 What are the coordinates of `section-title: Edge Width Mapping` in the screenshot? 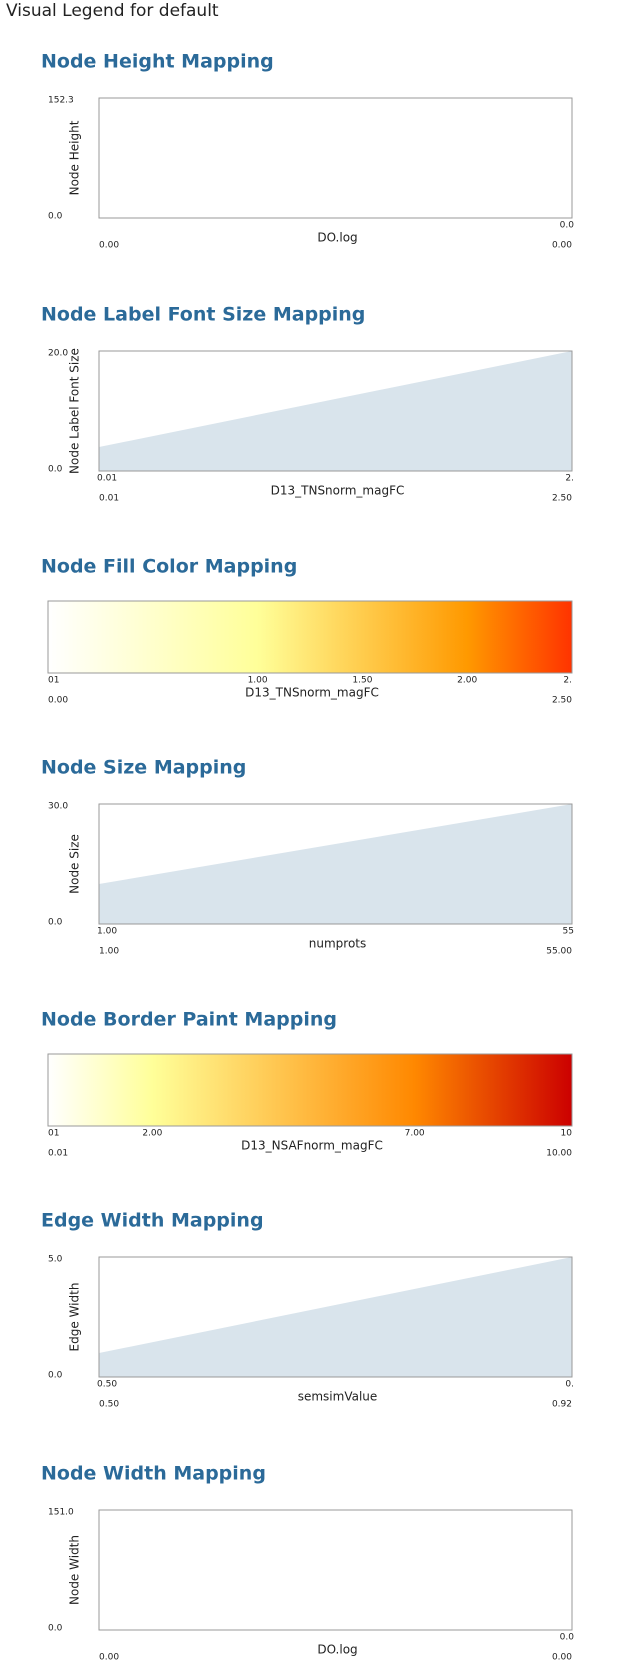 It's located at (152, 1221).